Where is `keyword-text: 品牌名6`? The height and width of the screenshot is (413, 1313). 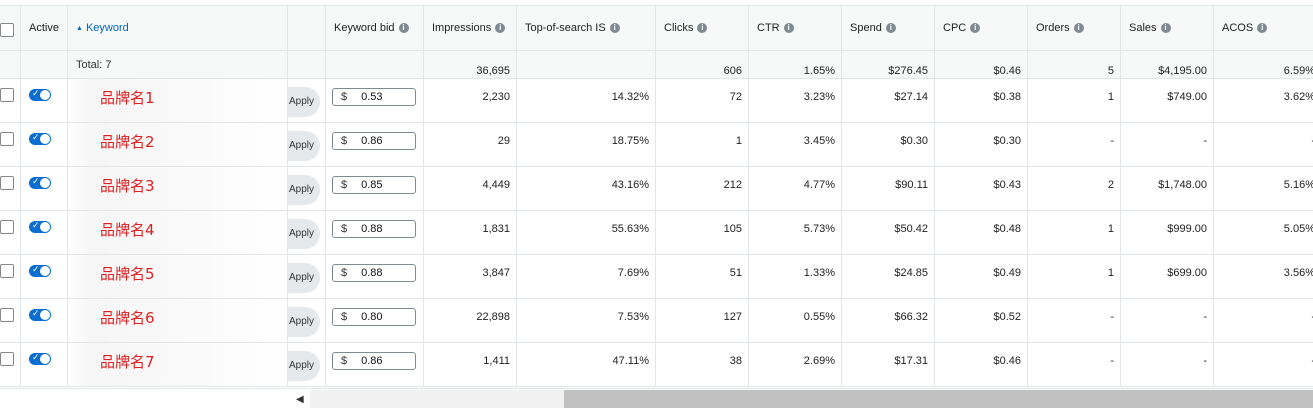
keyword-text: 品牌名6 is located at coordinates (127, 318).